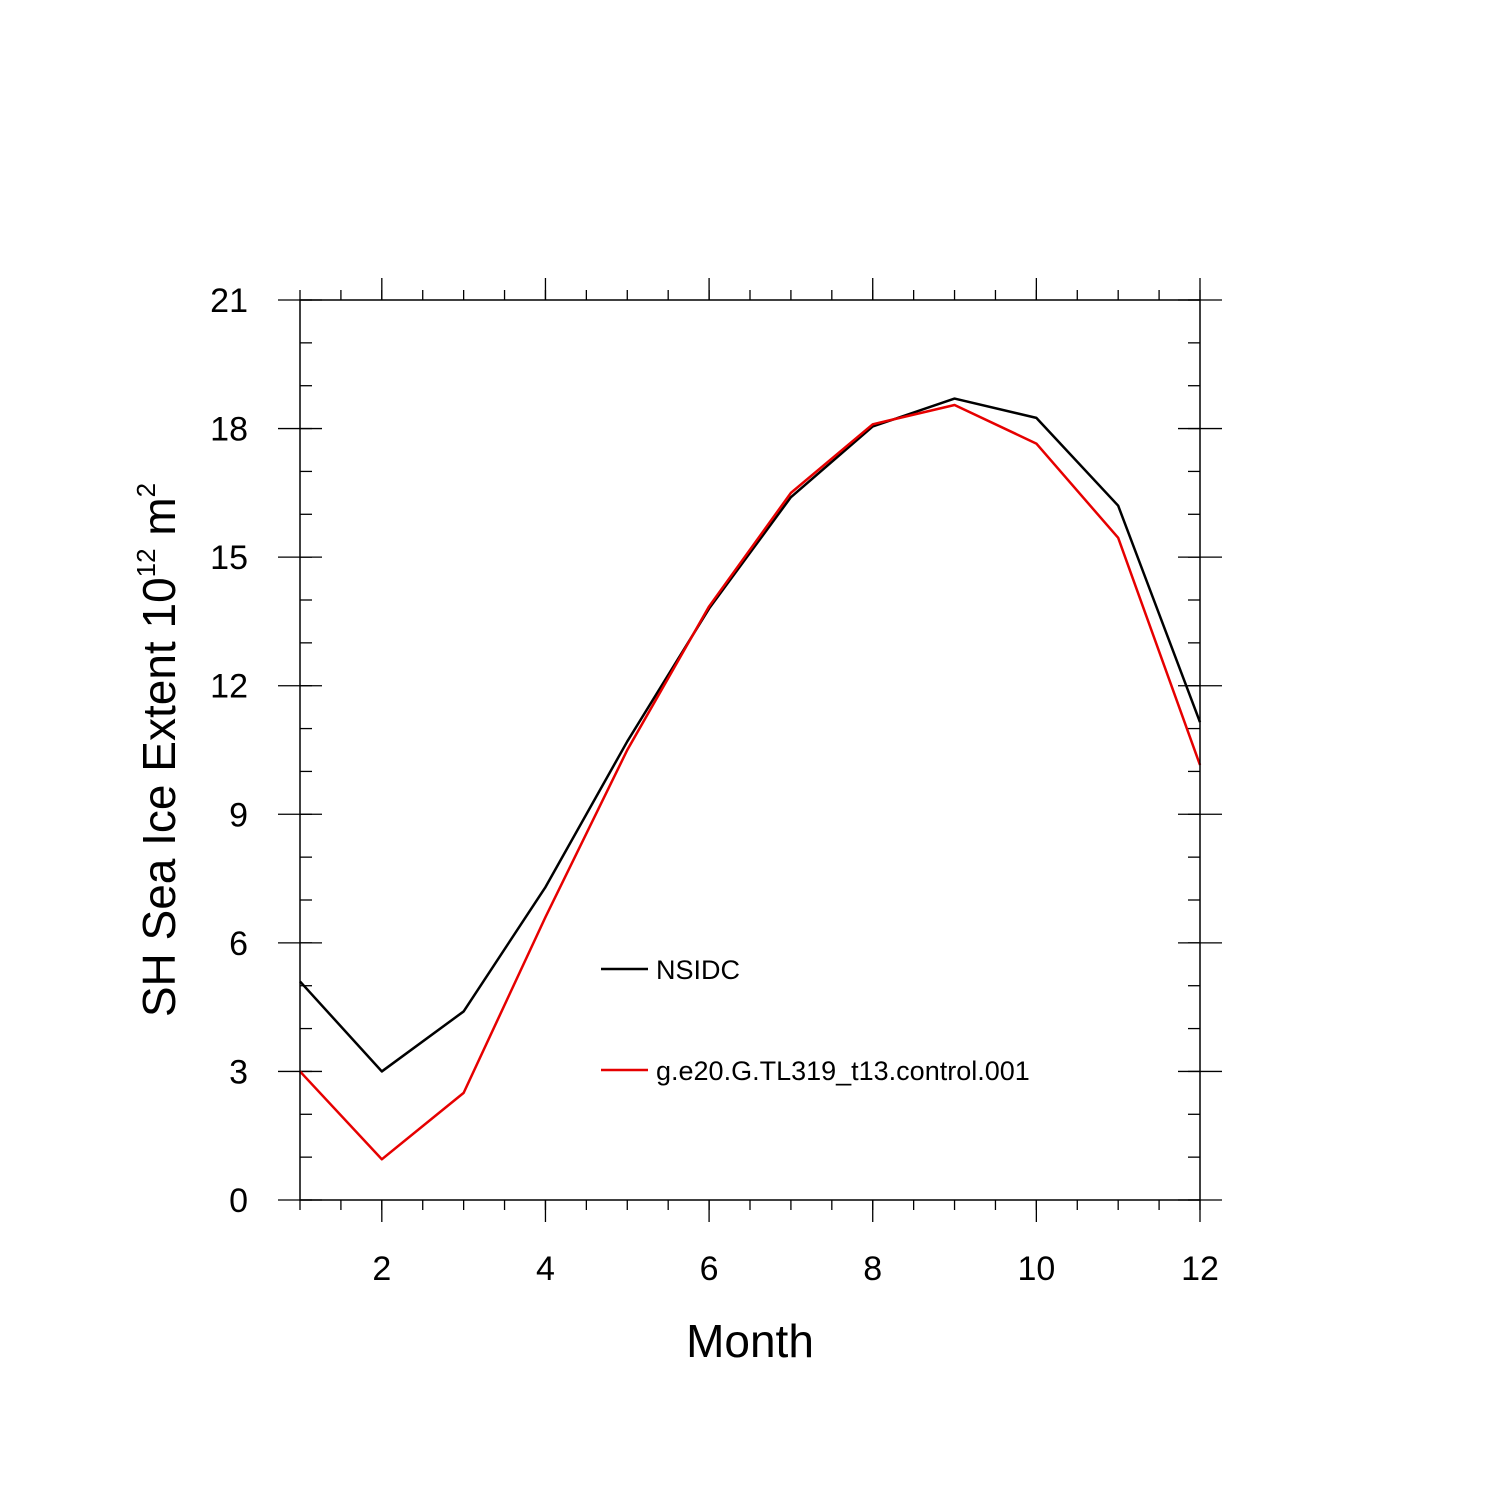 This screenshot has height=1500, width=1500. What do you see at coordinates (1036, 1269) in the screenshot?
I see `x-tick-label: 10` at bounding box center [1036, 1269].